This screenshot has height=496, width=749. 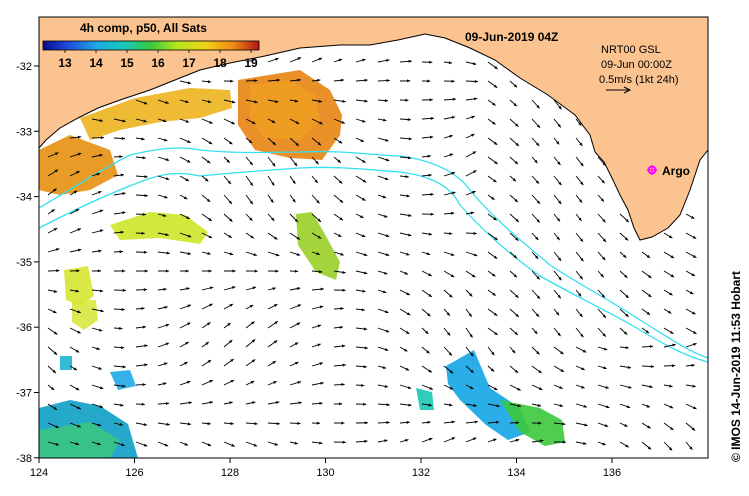 What do you see at coordinates (96, 63) in the screenshot?
I see `colorbar-tick-label: 14` at bounding box center [96, 63].